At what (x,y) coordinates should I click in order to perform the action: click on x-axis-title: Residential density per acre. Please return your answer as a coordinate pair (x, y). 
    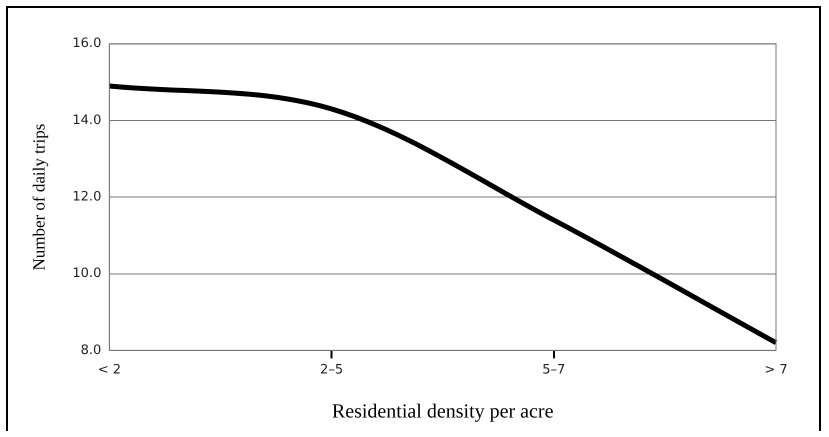
    Looking at the image, I should click on (443, 411).